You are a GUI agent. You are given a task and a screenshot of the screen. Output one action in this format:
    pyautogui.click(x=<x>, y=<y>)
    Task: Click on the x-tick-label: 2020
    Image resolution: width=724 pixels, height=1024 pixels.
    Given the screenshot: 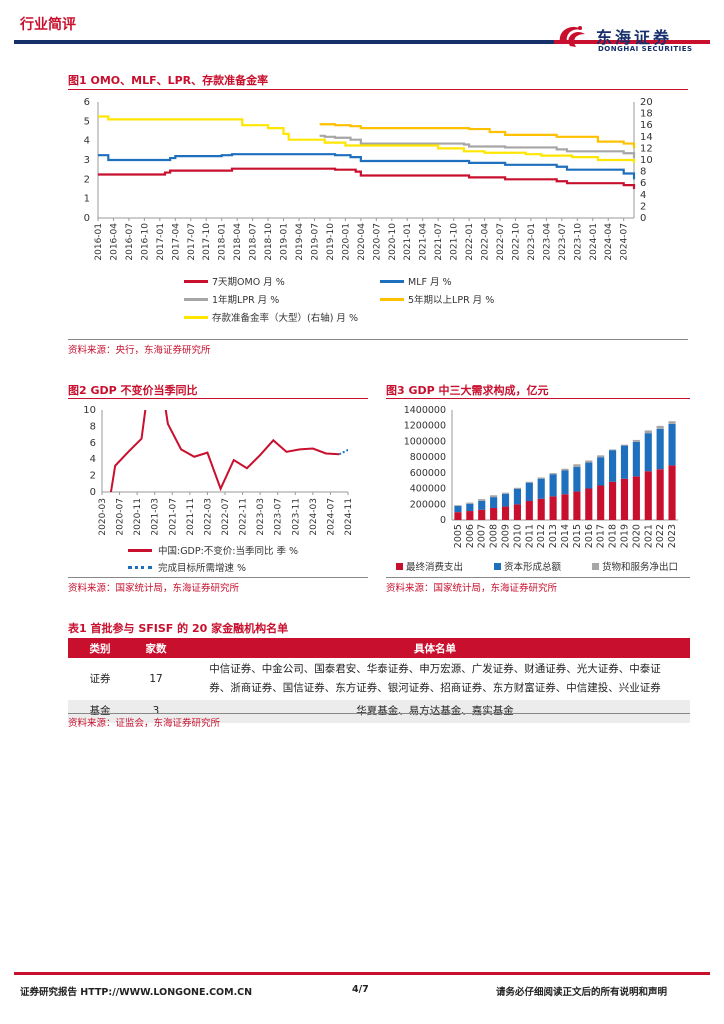 What is the action you would take?
    pyautogui.click(x=636, y=536)
    